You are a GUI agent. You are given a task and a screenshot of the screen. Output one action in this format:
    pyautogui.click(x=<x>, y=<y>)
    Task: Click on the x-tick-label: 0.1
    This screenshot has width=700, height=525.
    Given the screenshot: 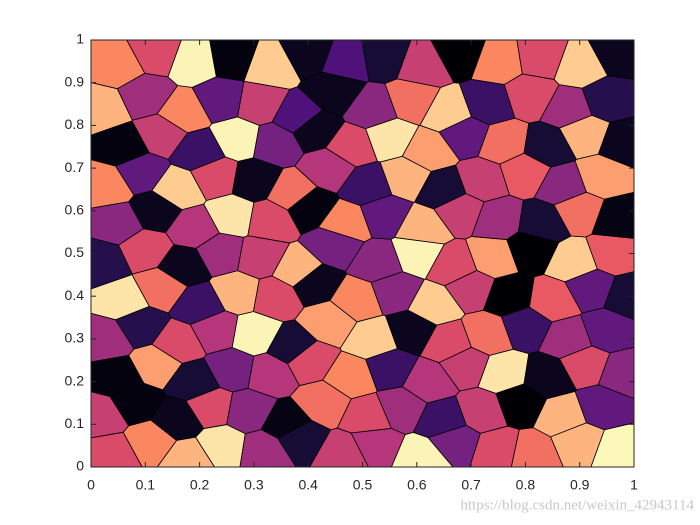 What is the action you would take?
    pyautogui.click(x=146, y=485)
    